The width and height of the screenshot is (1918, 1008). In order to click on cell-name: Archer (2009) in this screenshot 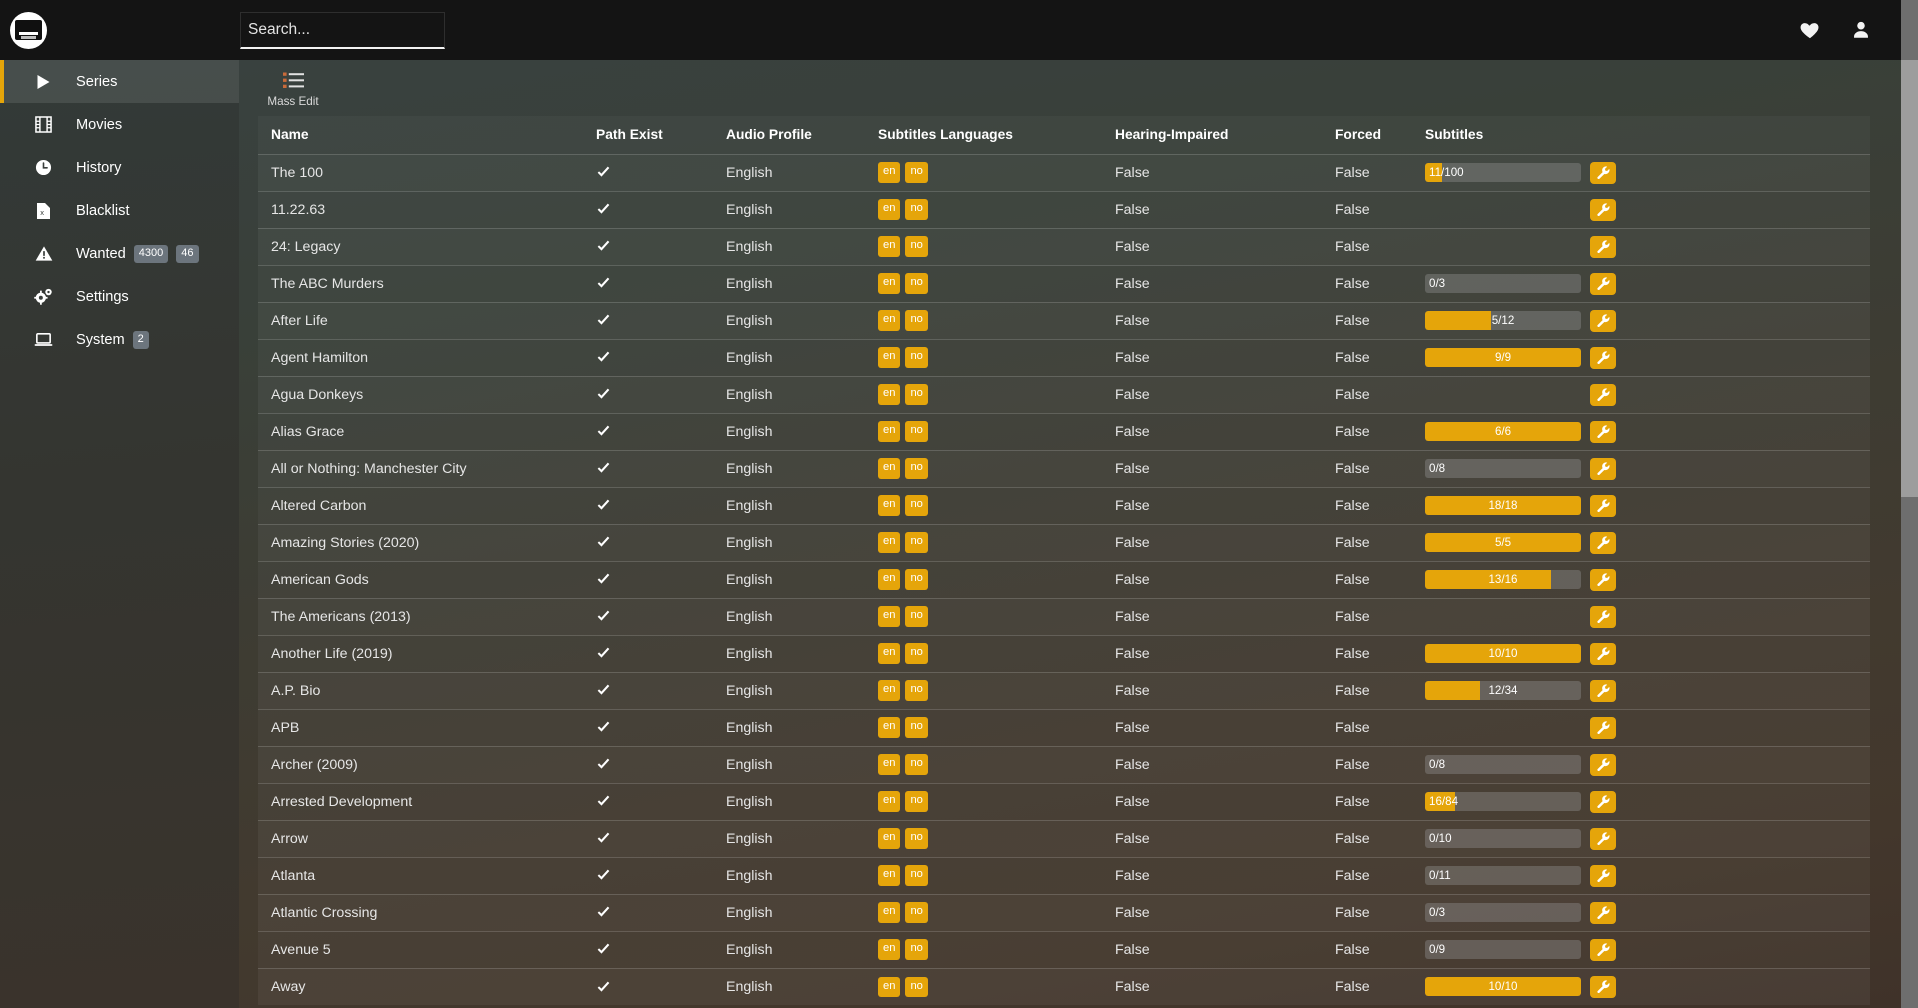, I will do `click(427, 764)`.